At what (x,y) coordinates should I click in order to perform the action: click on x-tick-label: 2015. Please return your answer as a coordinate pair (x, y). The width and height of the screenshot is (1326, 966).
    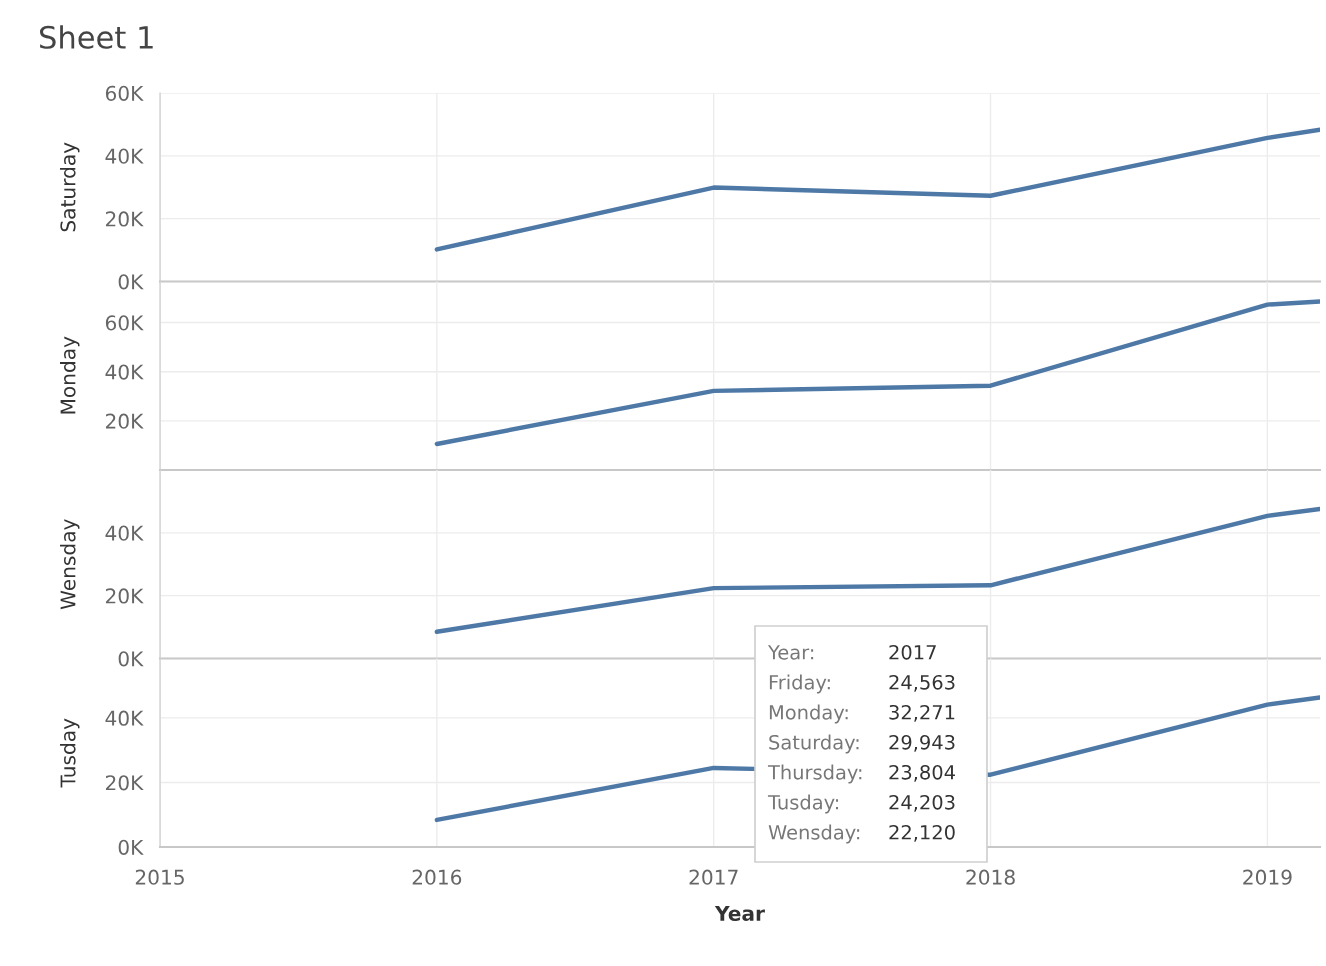
    Looking at the image, I should click on (159, 877).